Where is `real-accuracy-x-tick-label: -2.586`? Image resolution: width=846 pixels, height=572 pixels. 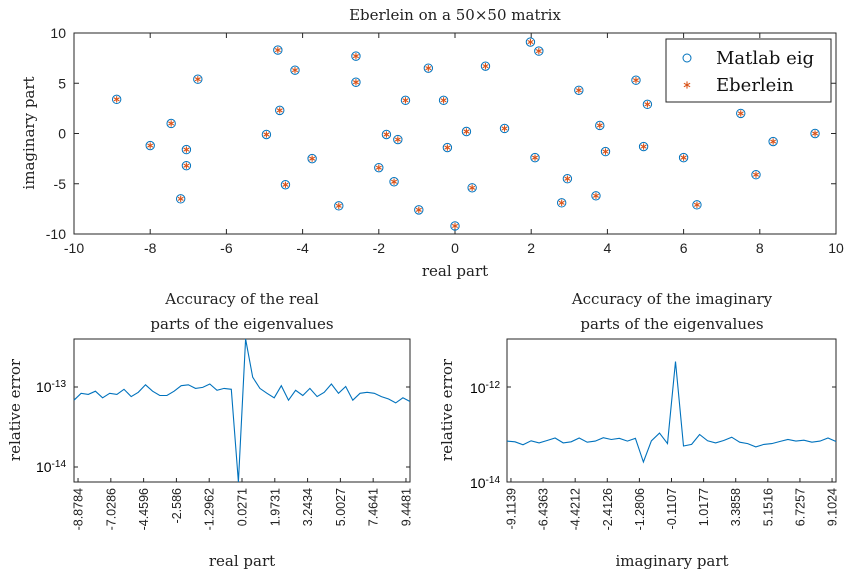 real-accuracy-x-tick-label: -2.586 is located at coordinates (177, 505).